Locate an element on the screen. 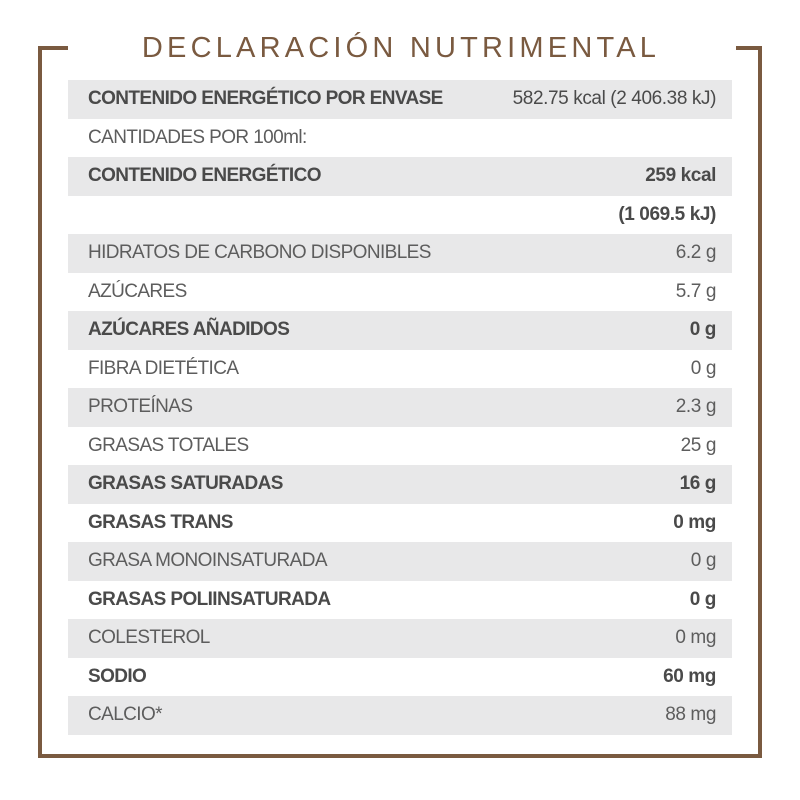 This screenshot has width=800, height=800. row-label: CANTIDADES POR 100ml: is located at coordinates (197, 137).